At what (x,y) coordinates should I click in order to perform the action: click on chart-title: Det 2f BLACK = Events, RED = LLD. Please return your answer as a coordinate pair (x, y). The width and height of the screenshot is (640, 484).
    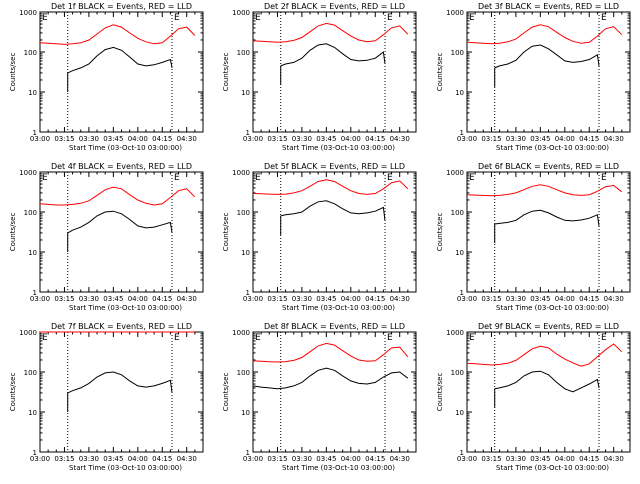
    Looking at the image, I should click on (334, 6).